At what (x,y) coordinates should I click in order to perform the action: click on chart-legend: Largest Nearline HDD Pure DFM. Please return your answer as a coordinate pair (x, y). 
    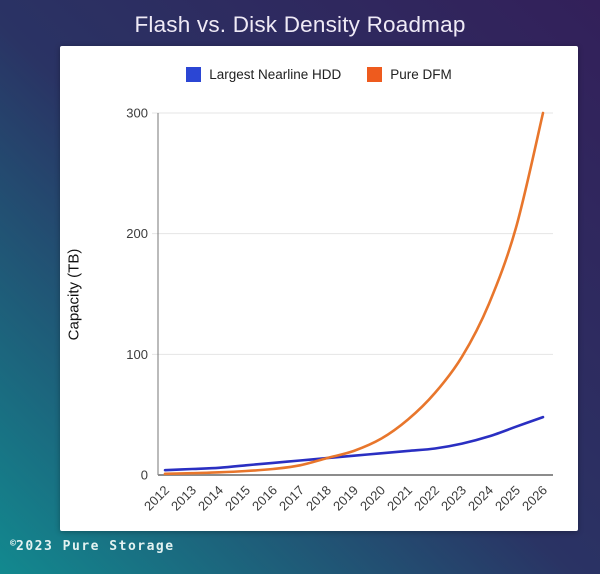
    Looking at the image, I should click on (319, 74).